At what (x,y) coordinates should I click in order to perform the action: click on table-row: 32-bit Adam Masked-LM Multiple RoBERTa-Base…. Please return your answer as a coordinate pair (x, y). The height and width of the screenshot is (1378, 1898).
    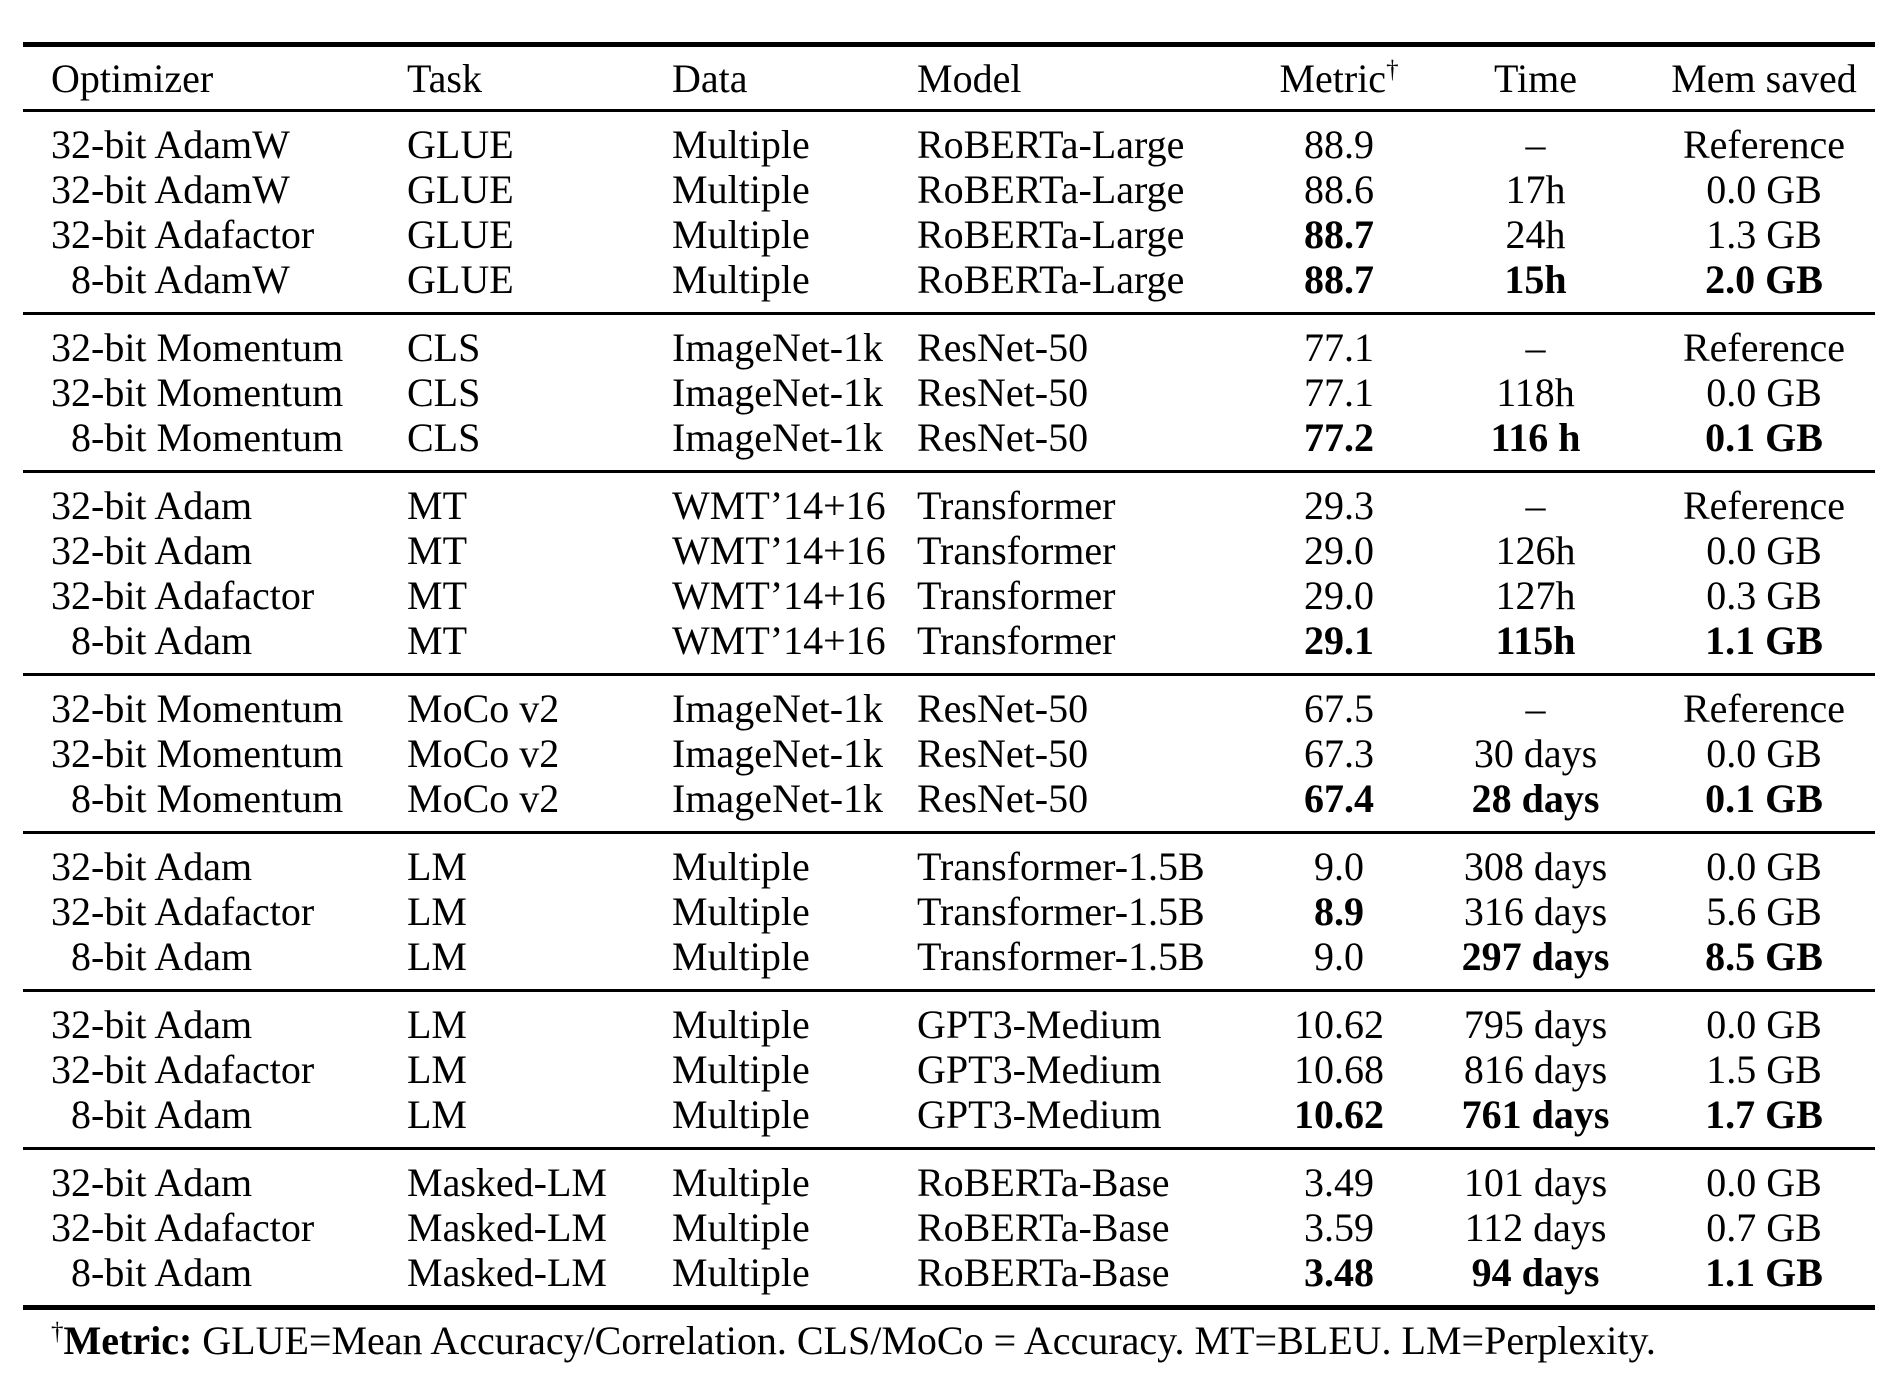
    Looking at the image, I should click on (949, 1177).